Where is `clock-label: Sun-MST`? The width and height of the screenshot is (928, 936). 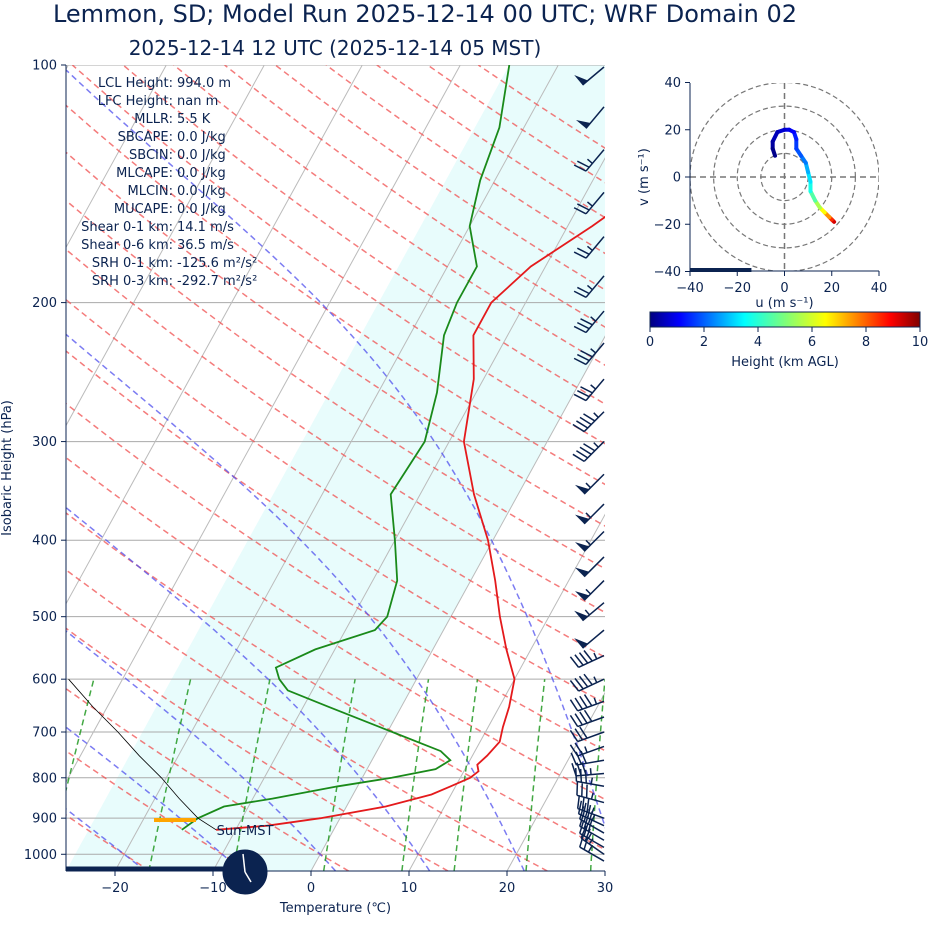
clock-label: Sun-MST is located at coordinates (245, 831).